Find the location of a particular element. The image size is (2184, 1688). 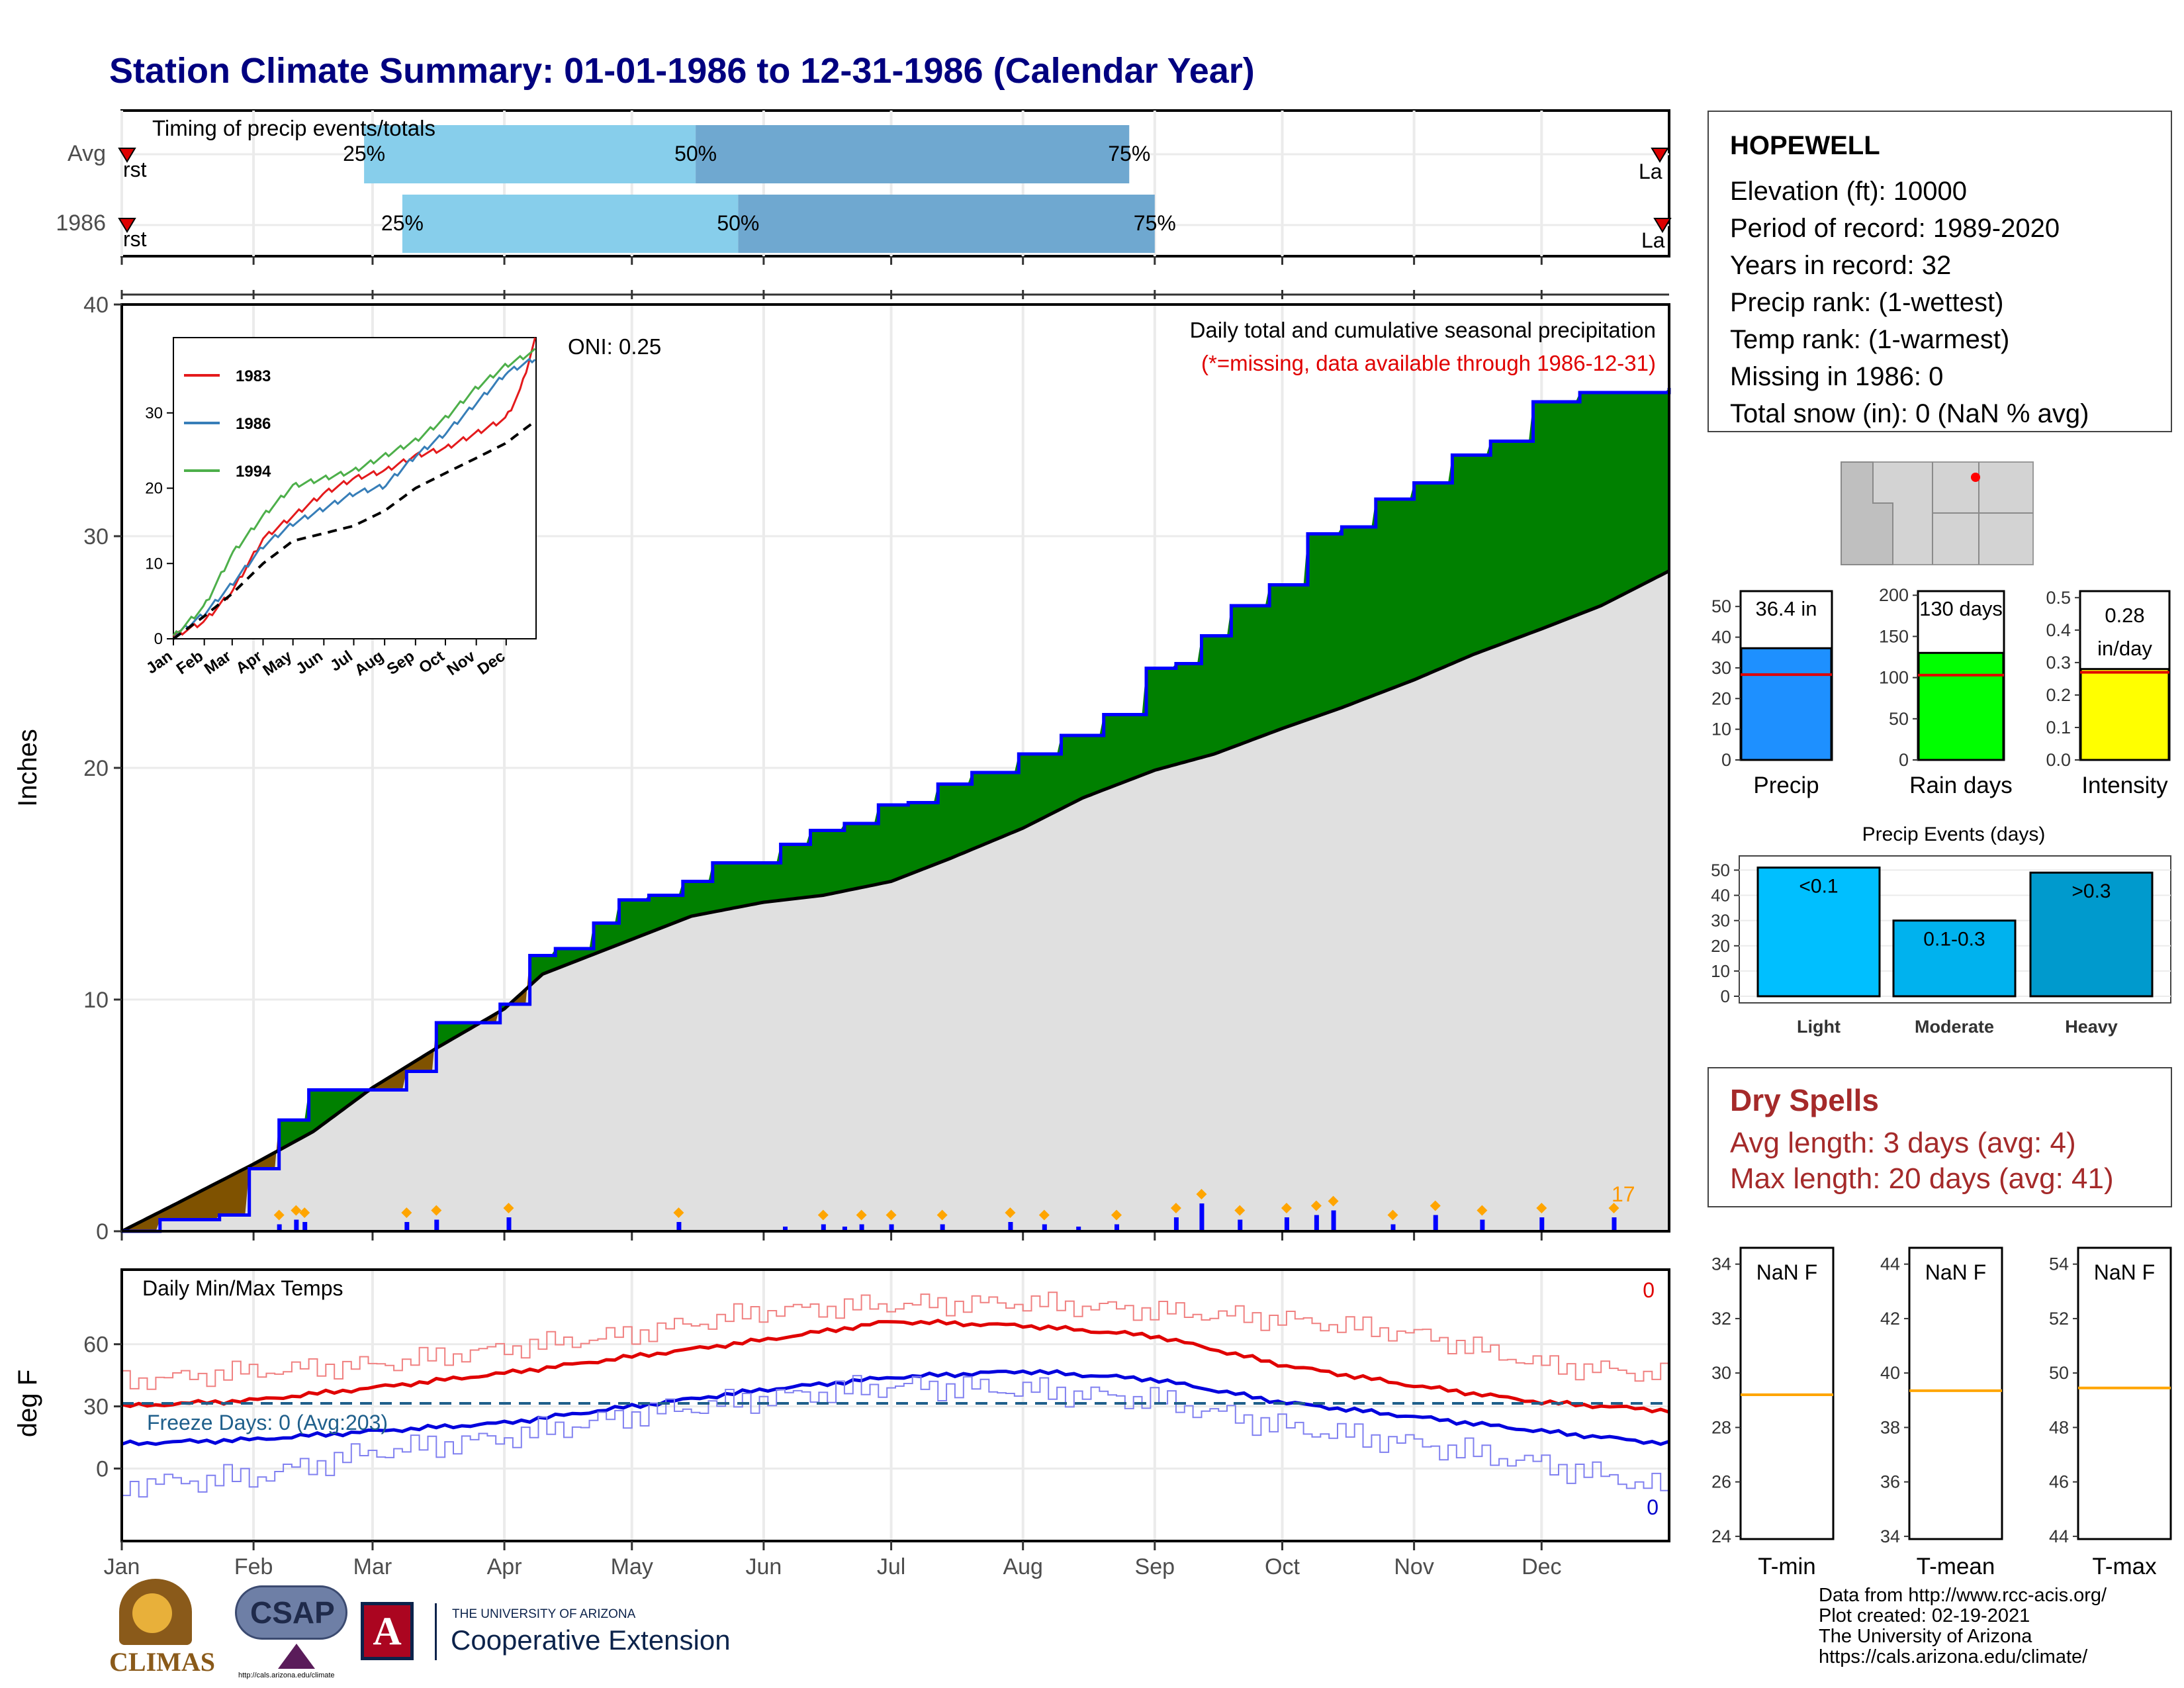

temp-xtick-label: Jun is located at coordinates (763, 1566).